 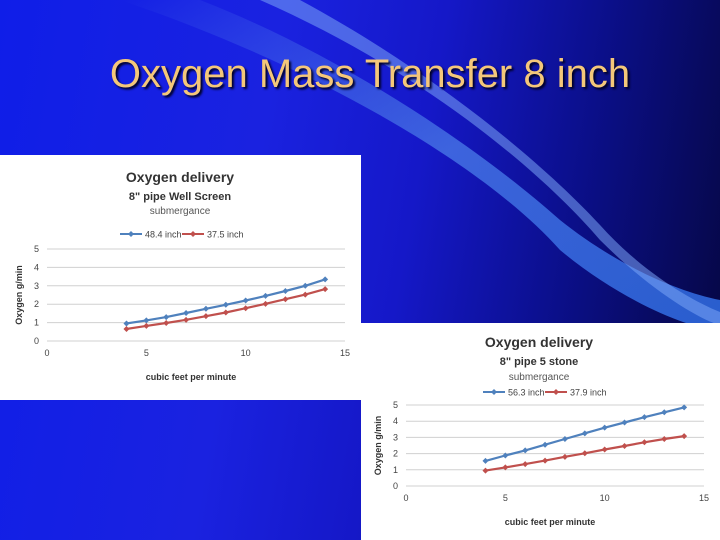 I want to click on legend-label-1: 37.5 inch, so click(x=225, y=235).